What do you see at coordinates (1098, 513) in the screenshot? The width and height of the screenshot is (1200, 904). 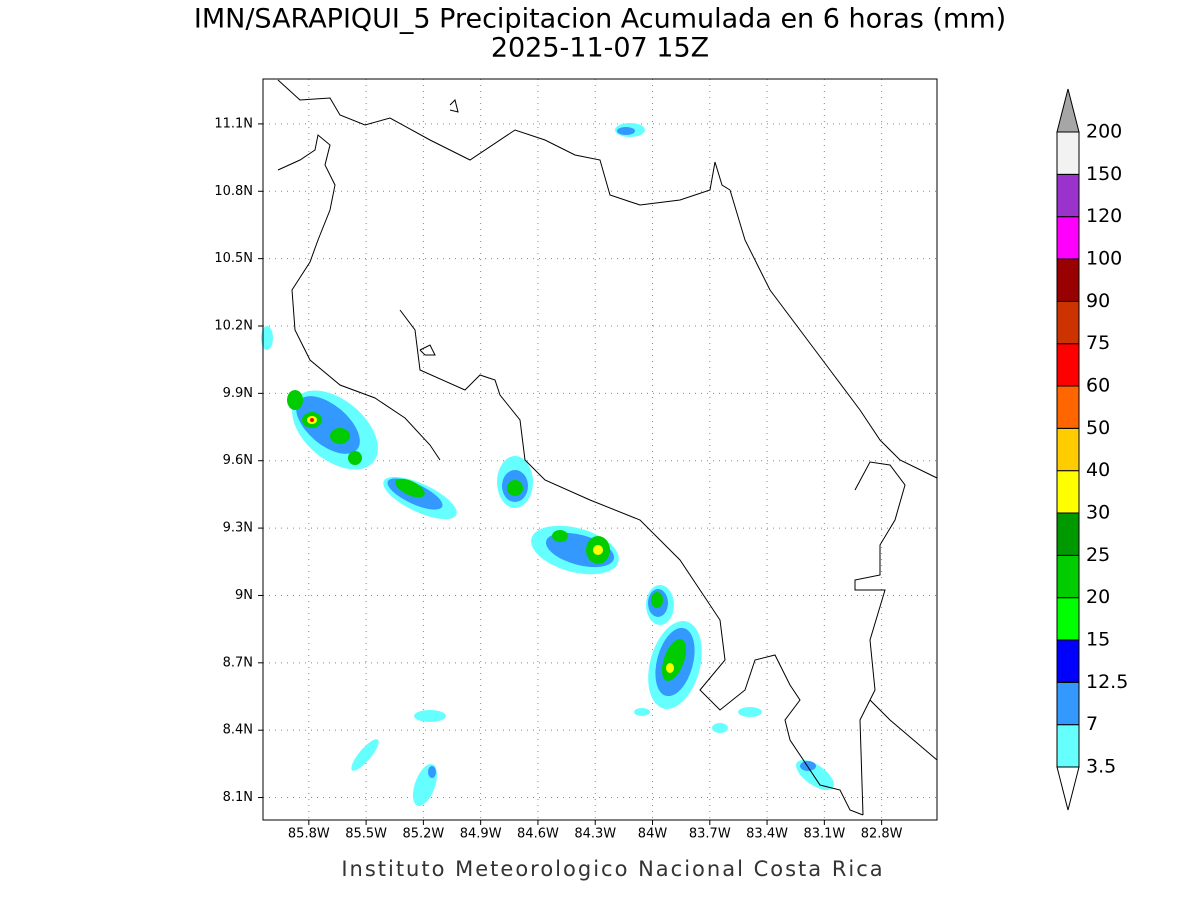 I see `colorbar-label: 30` at bounding box center [1098, 513].